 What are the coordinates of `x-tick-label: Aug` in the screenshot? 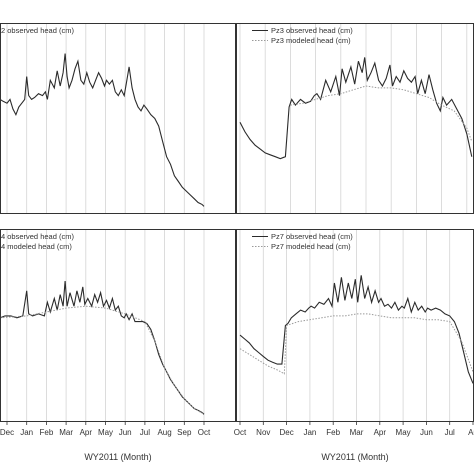 It's located at (164, 432).